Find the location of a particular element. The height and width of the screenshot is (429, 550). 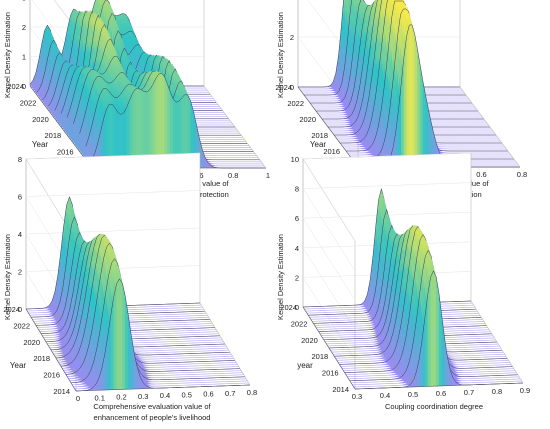

x-tick-label: 1 is located at coordinates (268, 175).